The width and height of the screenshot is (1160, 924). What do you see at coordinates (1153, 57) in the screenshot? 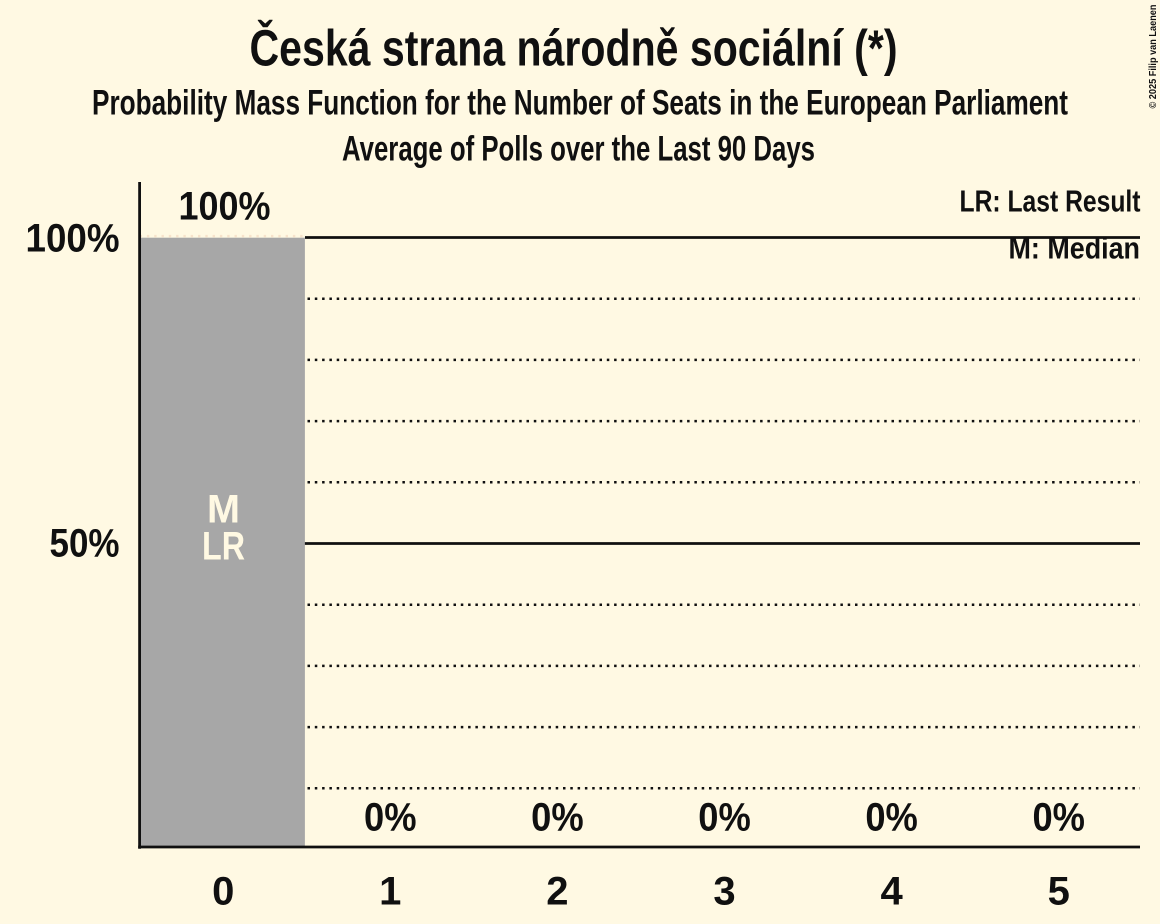
I see `svg-text: © 2025 Filip van Laenen` at bounding box center [1153, 57].